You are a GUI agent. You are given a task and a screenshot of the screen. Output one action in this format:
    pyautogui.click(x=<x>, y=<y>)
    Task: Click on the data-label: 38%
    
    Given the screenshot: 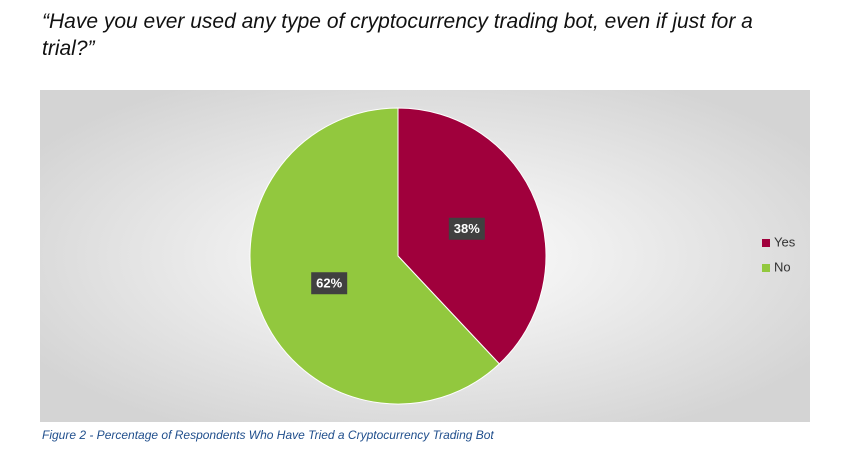 What is the action you would take?
    pyautogui.click(x=467, y=228)
    